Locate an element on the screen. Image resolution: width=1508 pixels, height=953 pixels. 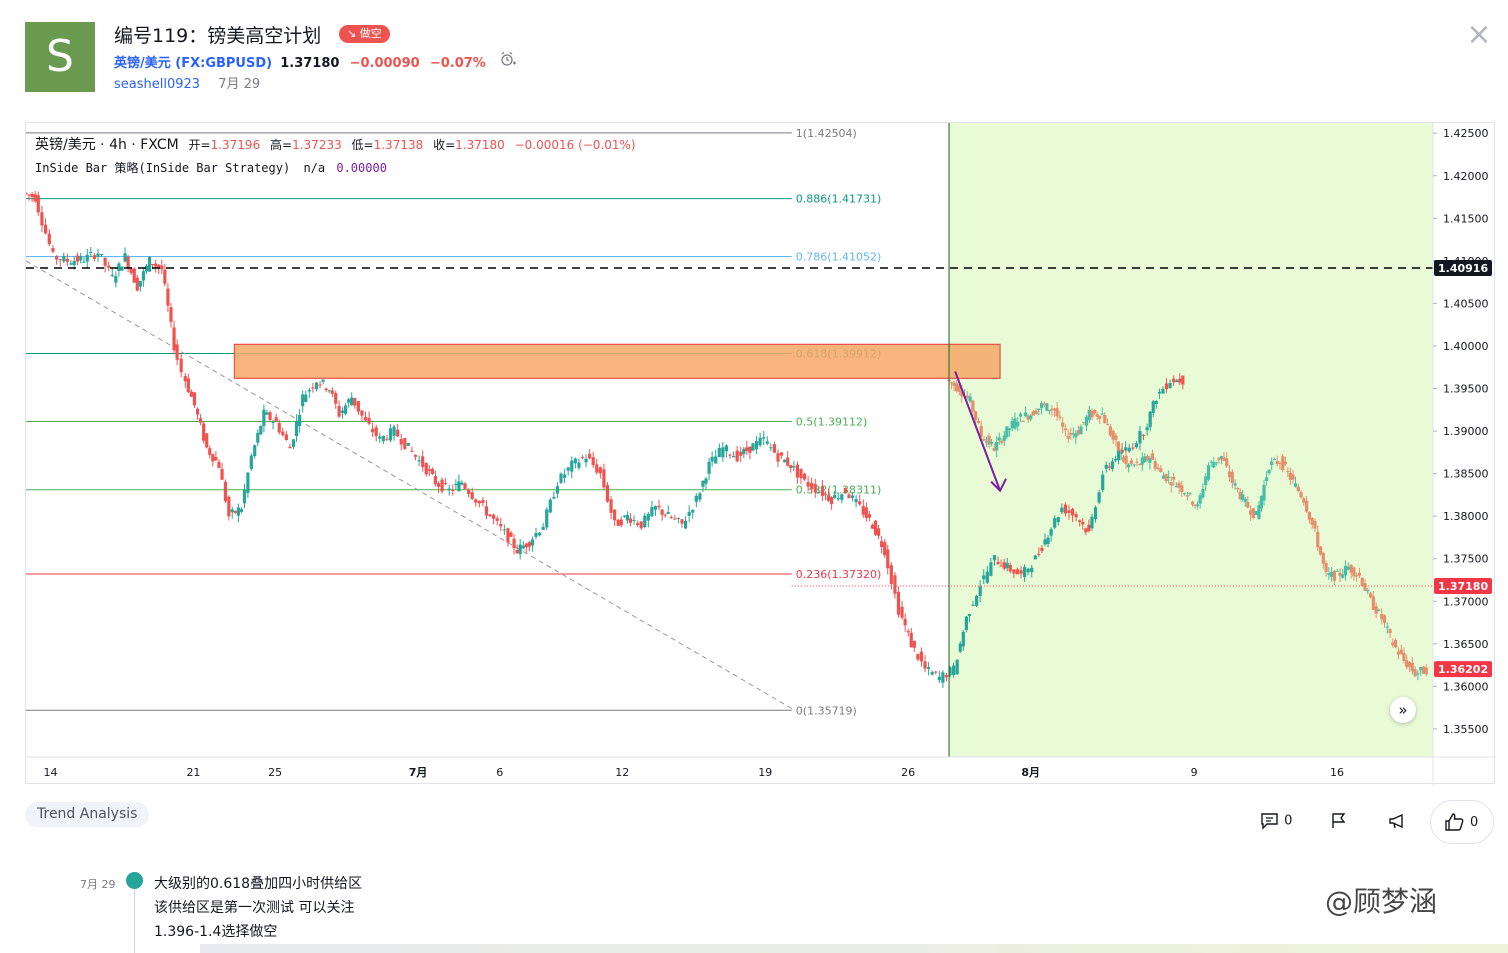
tag-trend-analysis: Trend Analysis is located at coordinates (87, 814).